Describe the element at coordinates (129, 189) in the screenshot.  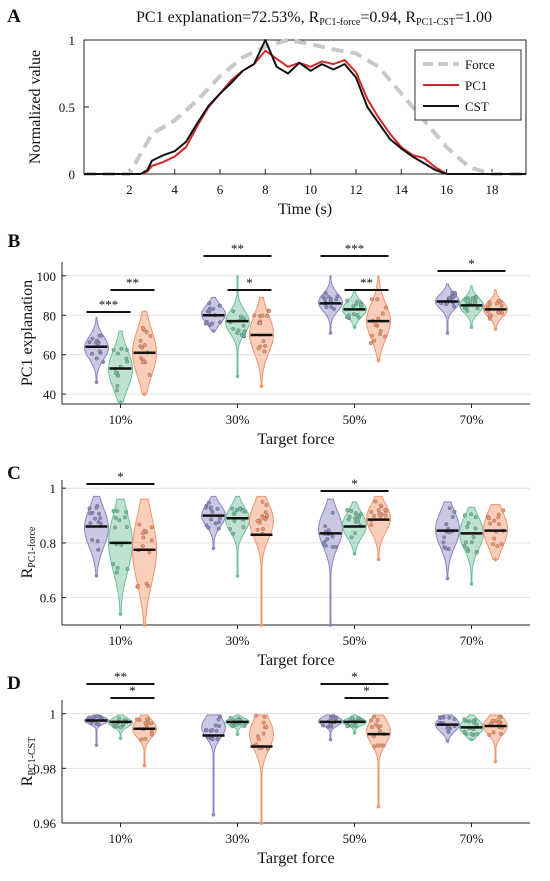
I see `x-tick-label: 2` at that location.